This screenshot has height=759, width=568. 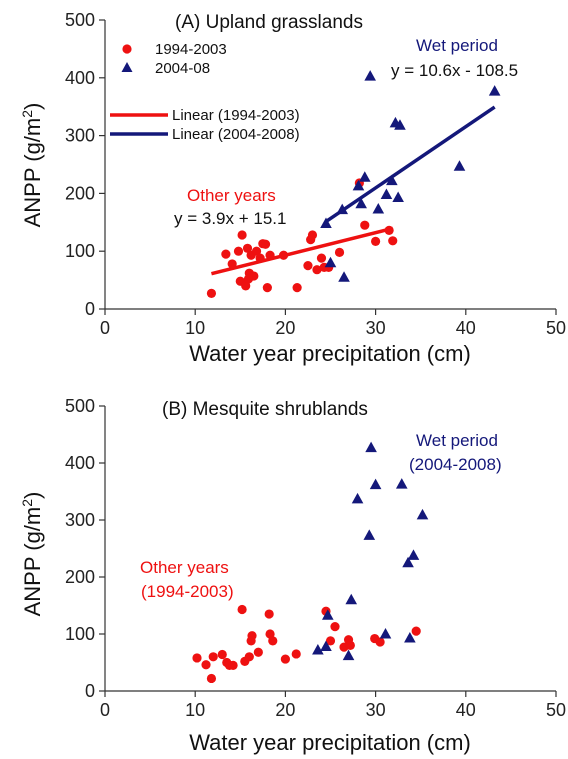 What do you see at coordinates (285, 328) in the screenshot?
I see `x-tick-label: 20` at bounding box center [285, 328].